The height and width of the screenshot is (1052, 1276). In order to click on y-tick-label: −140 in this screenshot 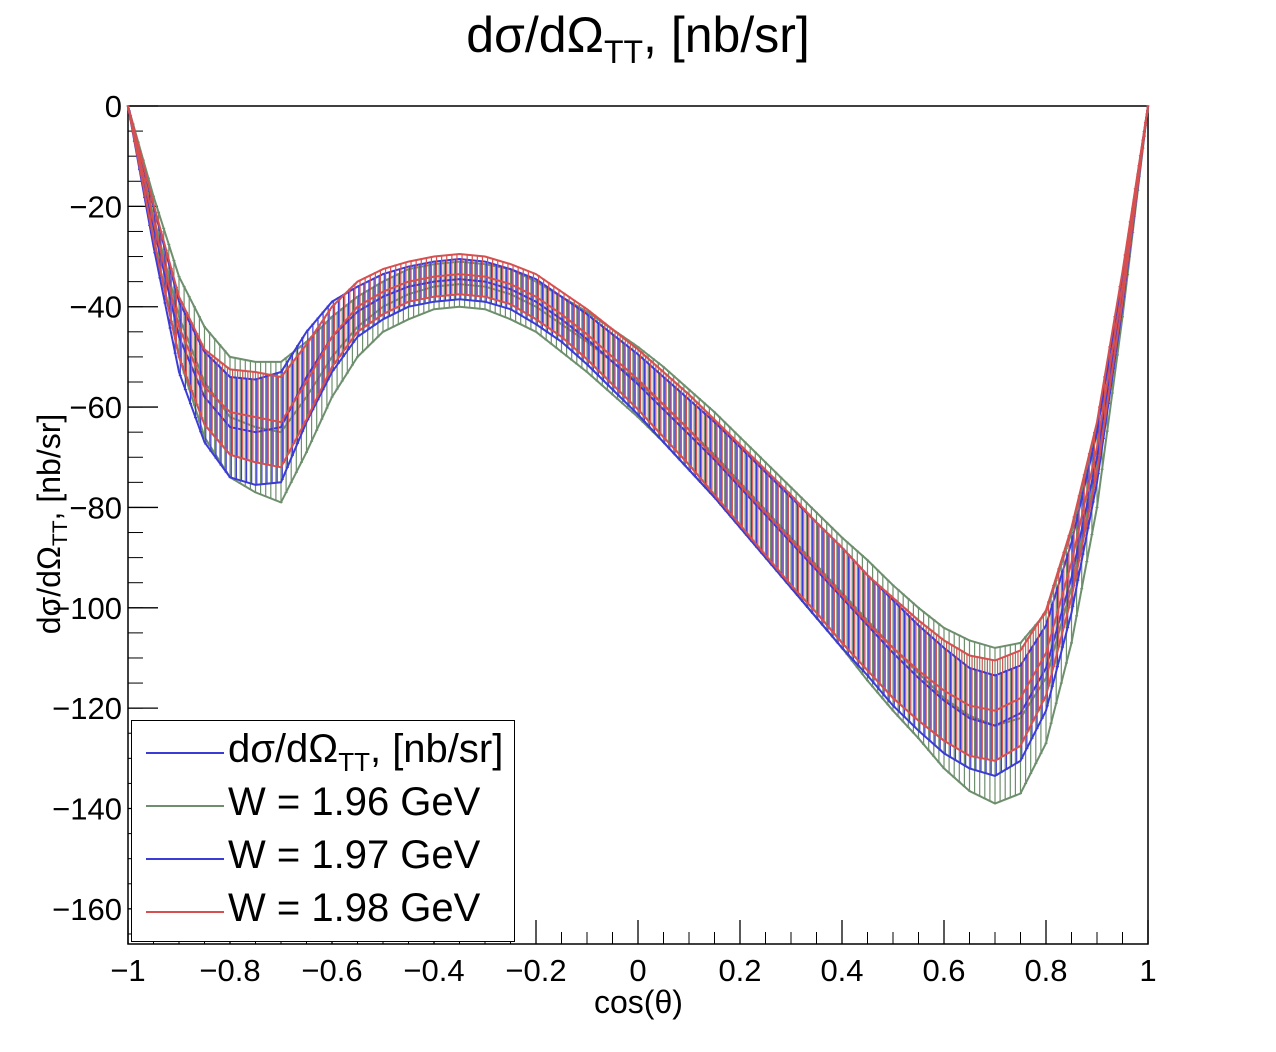, I will do `click(87, 809)`.